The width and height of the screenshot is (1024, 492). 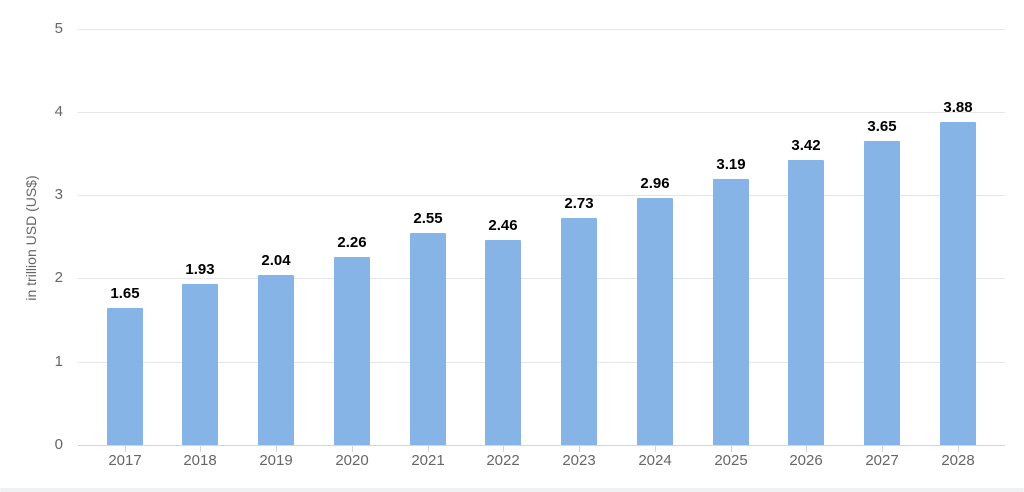 What do you see at coordinates (58, 444) in the screenshot?
I see `y-axis-tick-label: 0` at bounding box center [58, 444].